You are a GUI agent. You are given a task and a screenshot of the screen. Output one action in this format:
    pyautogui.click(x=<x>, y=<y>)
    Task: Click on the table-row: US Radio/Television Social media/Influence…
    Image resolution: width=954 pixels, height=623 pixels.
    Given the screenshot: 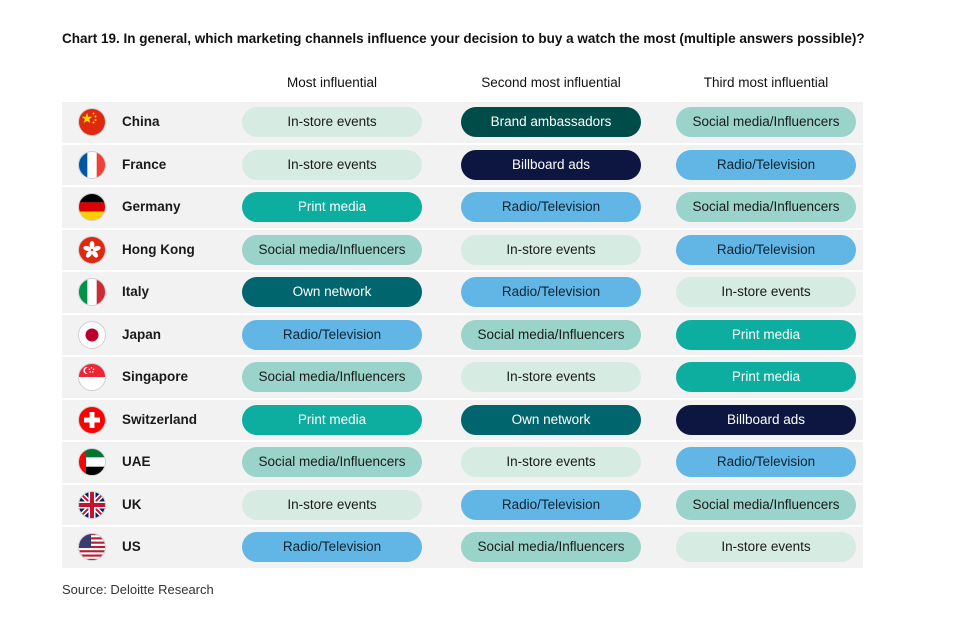 What is the action you would take?
    pyautogui.click(x=462, y=547)
    